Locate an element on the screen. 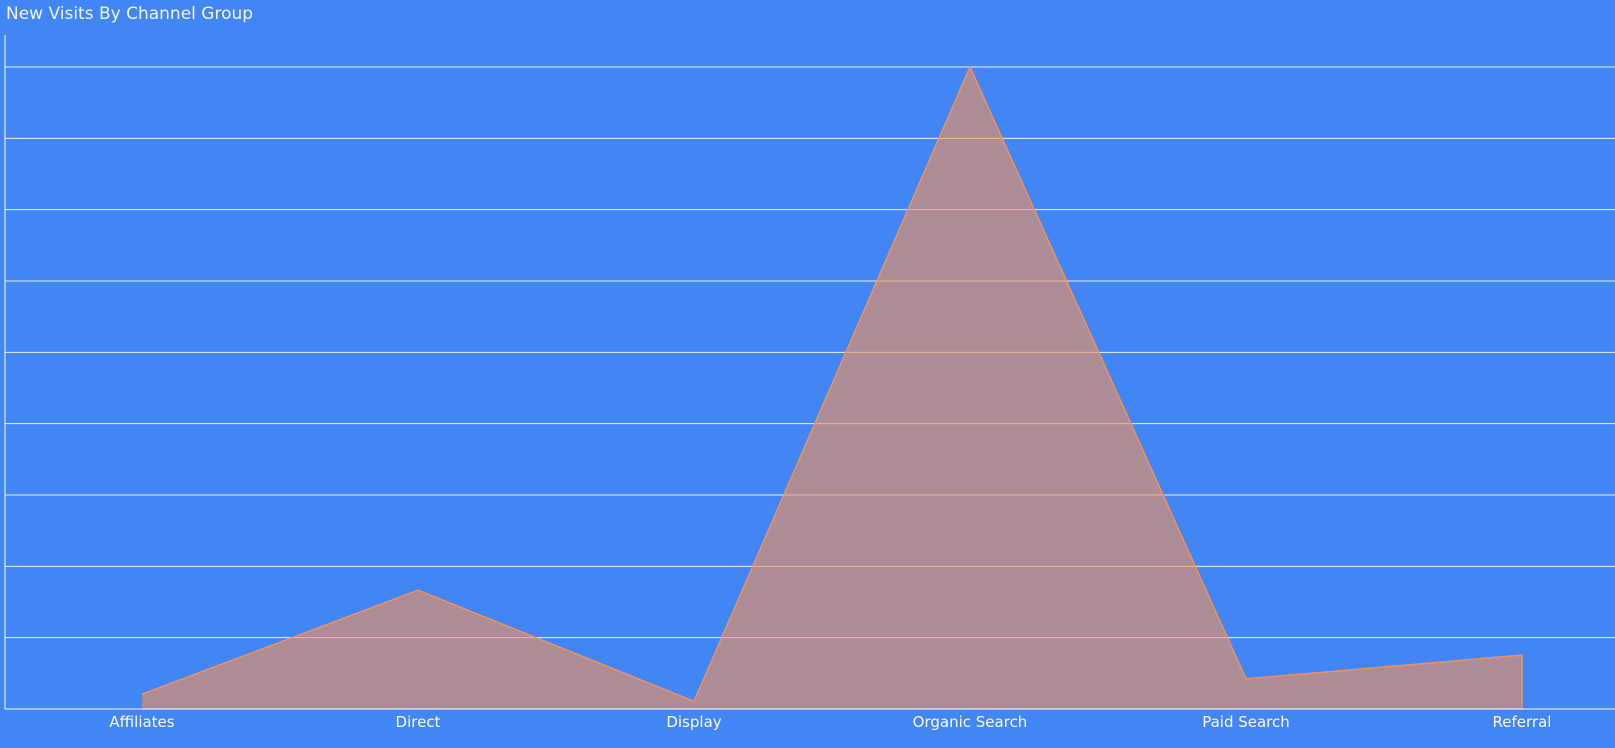 The image size is (1615, 748). x-tick-label: Direct is located at coordinates (418, 722).